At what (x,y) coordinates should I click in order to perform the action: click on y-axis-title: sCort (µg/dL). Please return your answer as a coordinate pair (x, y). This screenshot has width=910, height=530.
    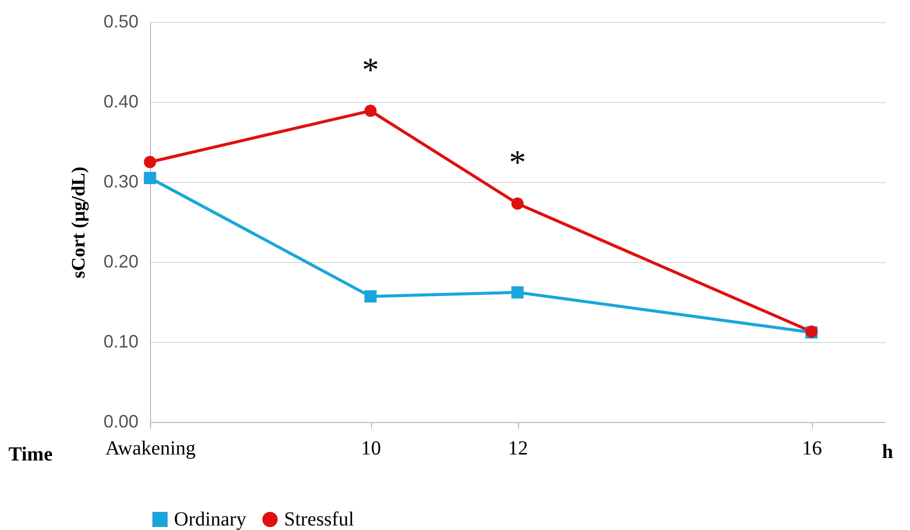
    Looking at the image, I should click on (79, 222).